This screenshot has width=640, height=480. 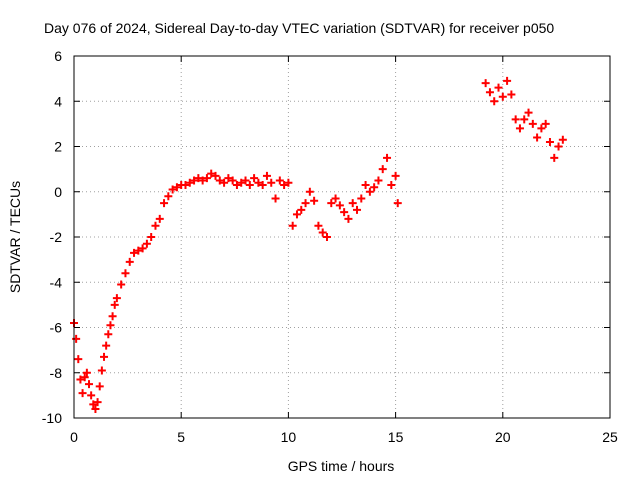 I want to click on x-tick-label: 20, so click(x=503, y=437).